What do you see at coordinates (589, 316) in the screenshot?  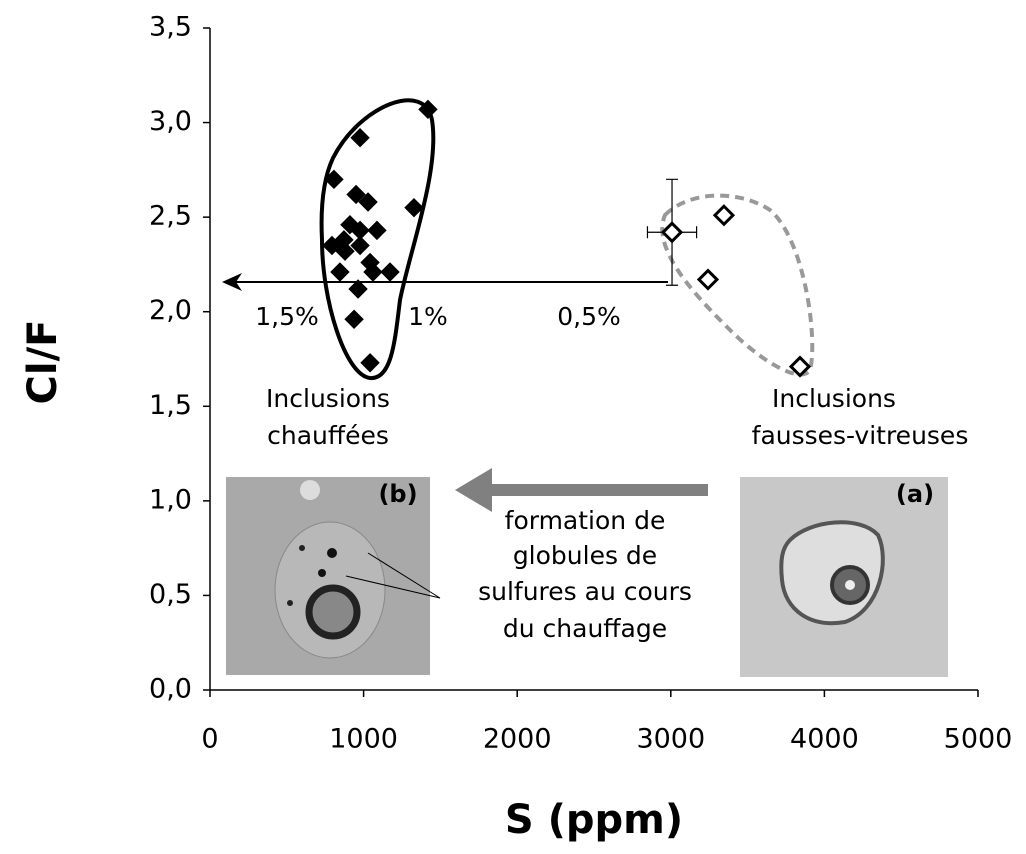 I see `percent-label: 0,5%` at bounding box center [589, 316].